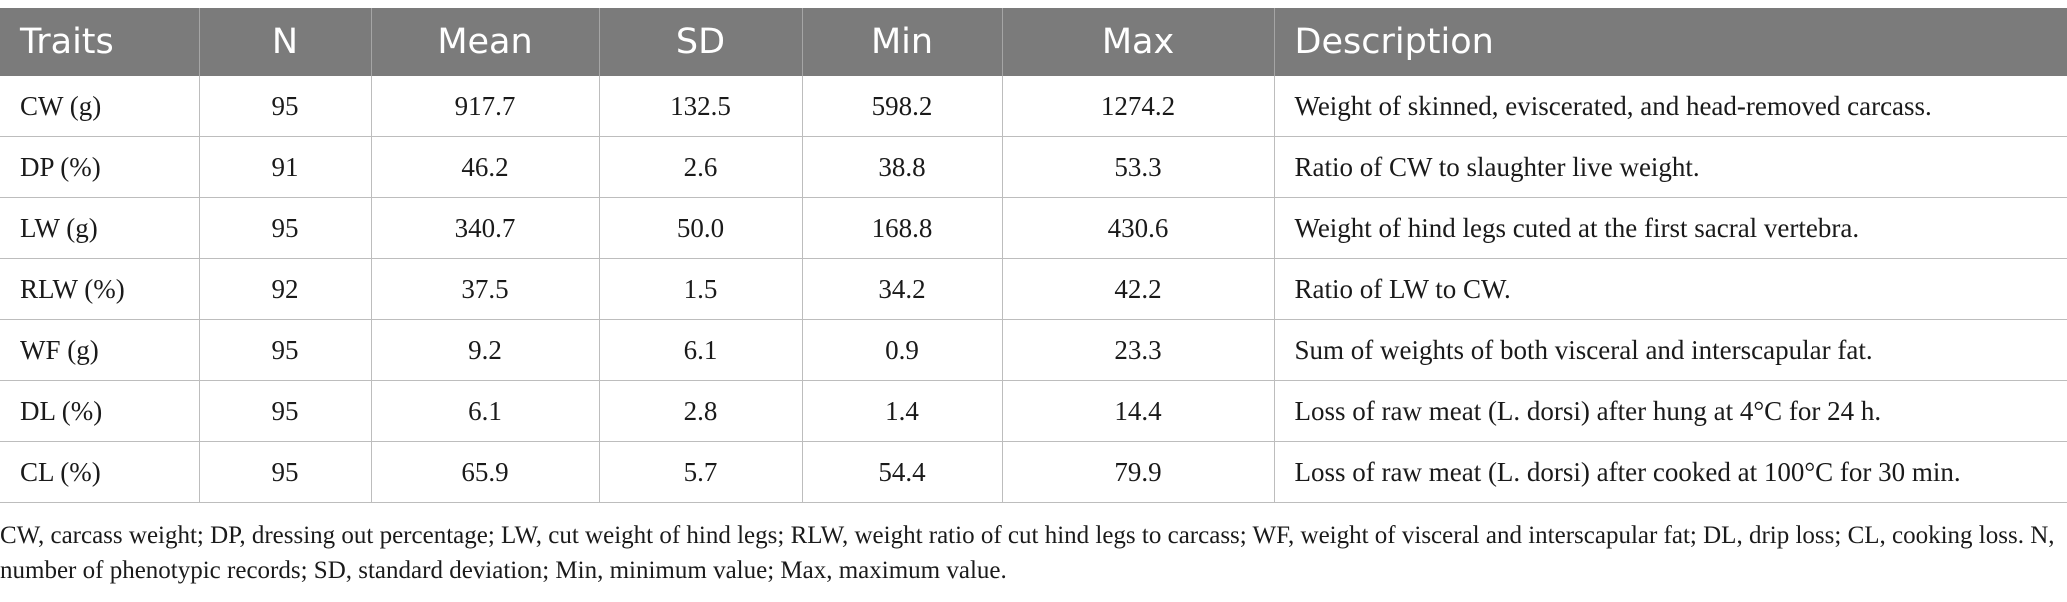  Describe the element at coordinates (701, 106) in the screenshot. I see `cell-sd: 132.5` at that location.